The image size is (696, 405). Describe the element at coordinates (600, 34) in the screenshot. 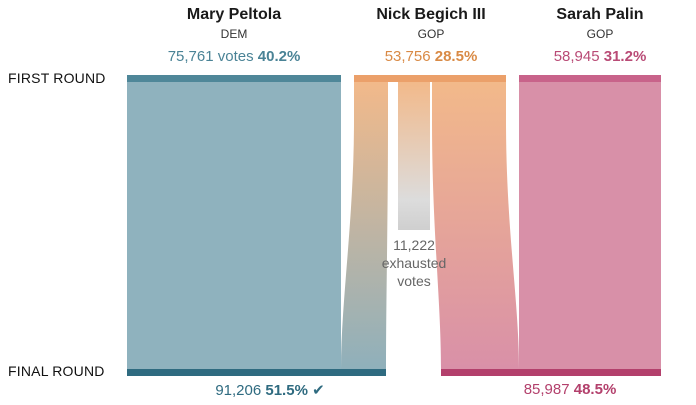

I see `palin-party: GOP` at that location.